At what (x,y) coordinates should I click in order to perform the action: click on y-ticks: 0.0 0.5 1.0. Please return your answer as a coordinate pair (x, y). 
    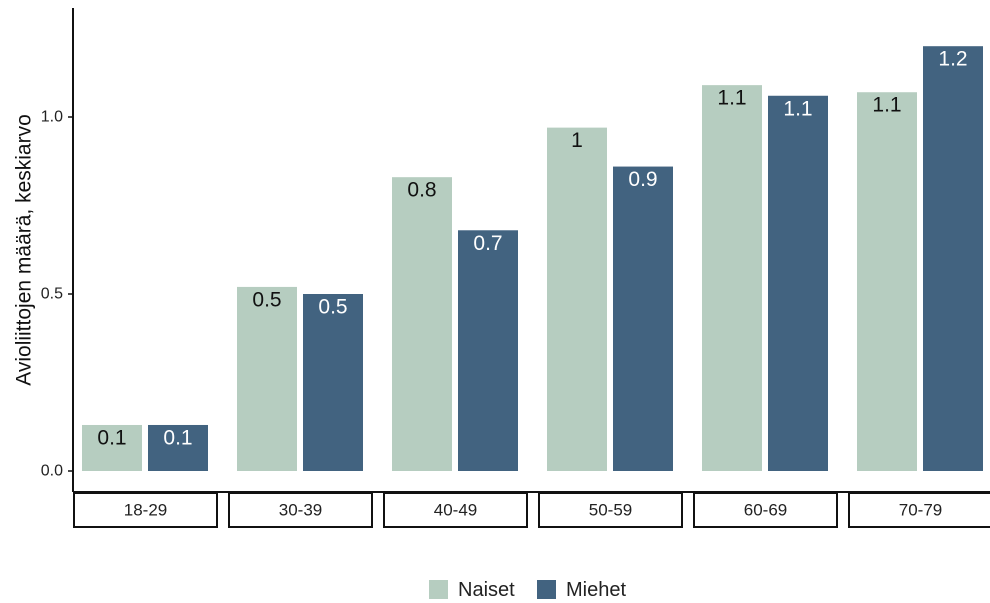
    Looking at the image, I should click on (57, 294).